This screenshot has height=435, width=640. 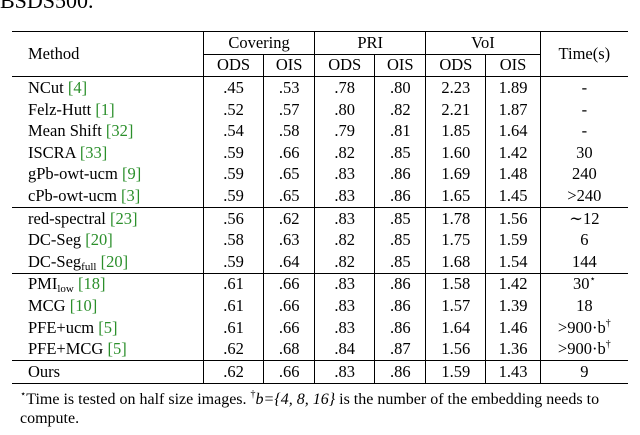 What do you see at coordinates (72, 195) in the screenshot?
I see `method-name: cPb-owt-ucm` at bounding box center [72, 195].